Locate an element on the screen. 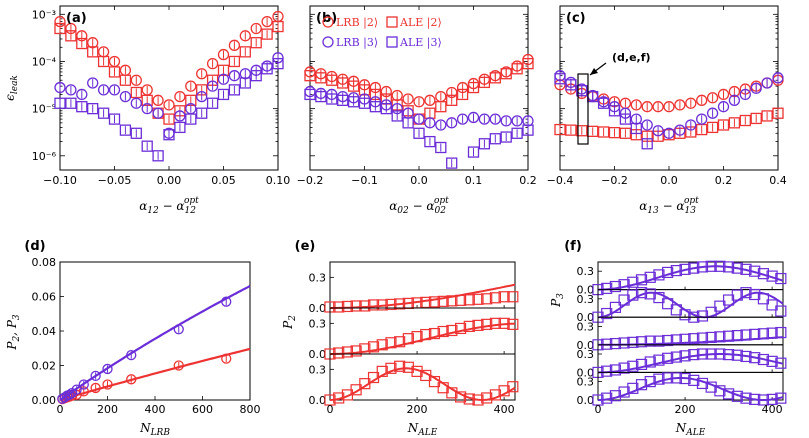  x-tick-label: 0.0 is located at coordinates (669, 180).